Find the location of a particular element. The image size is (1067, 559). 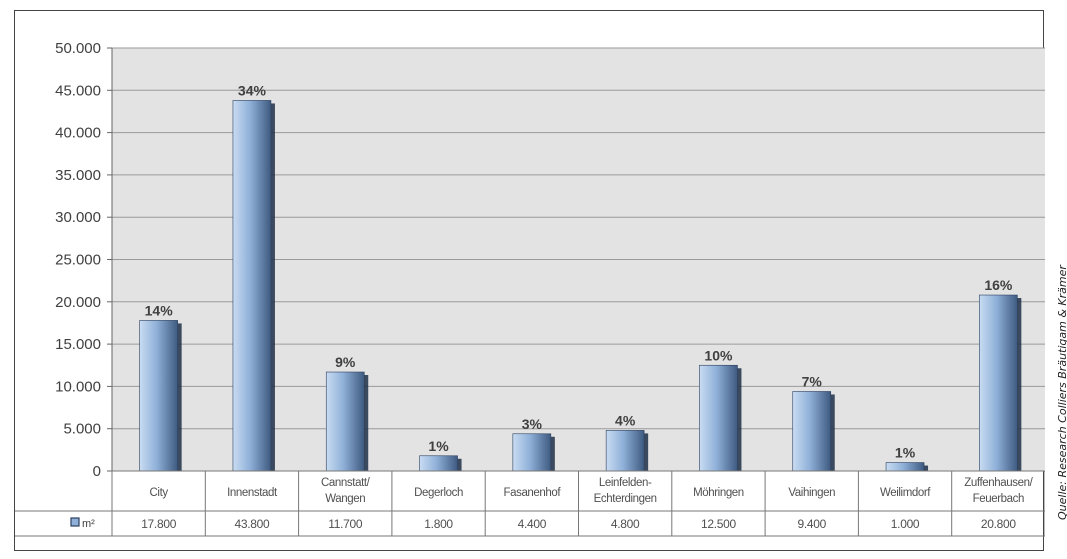

table-value: 20.800 is located at coordinates (999, 524).